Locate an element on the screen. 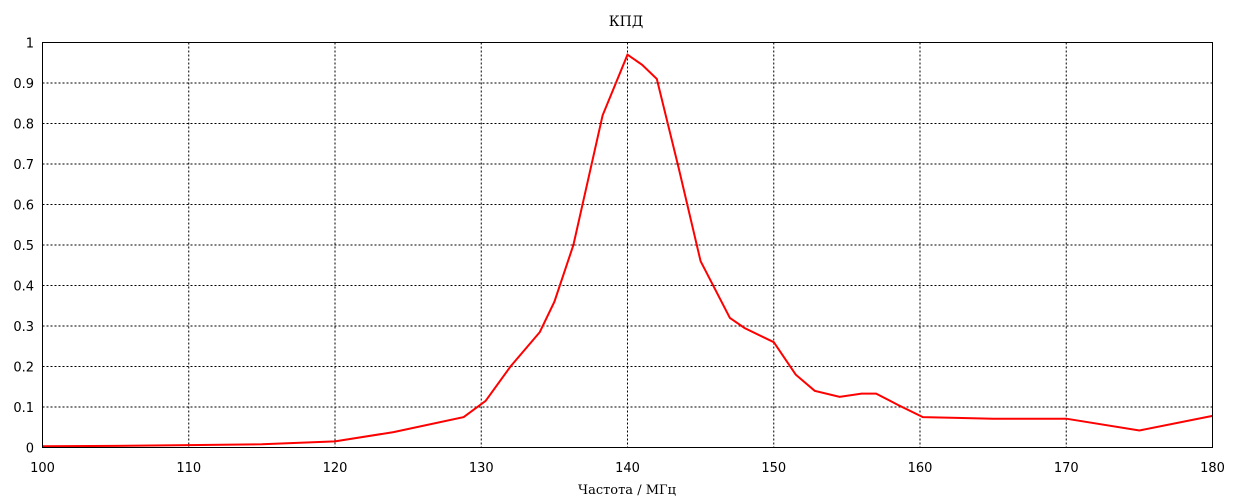 The width and height of the screenshot is (1236, 498). y-tick-label: 0.3 is located at coordinates (23, 327).